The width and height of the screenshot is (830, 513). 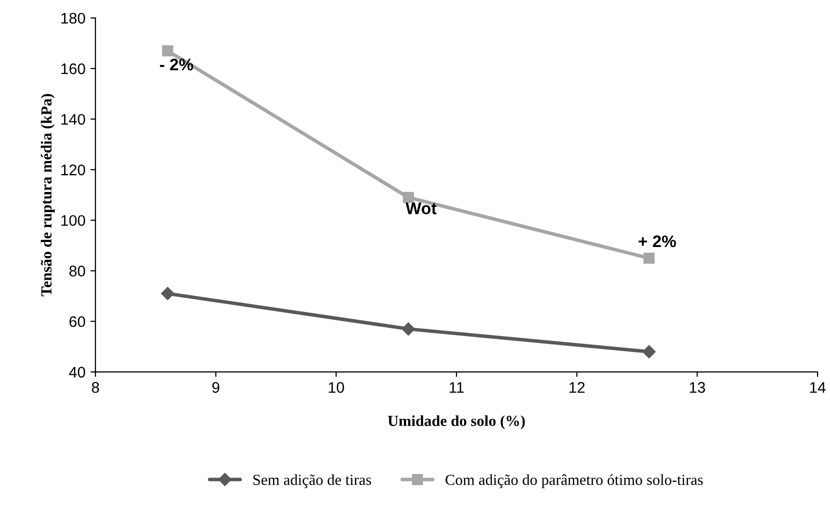 What do you see at coordinates (96, 387) in the screenshot?
I see `x-tick-label: 8` at bounding box center [96, 387].